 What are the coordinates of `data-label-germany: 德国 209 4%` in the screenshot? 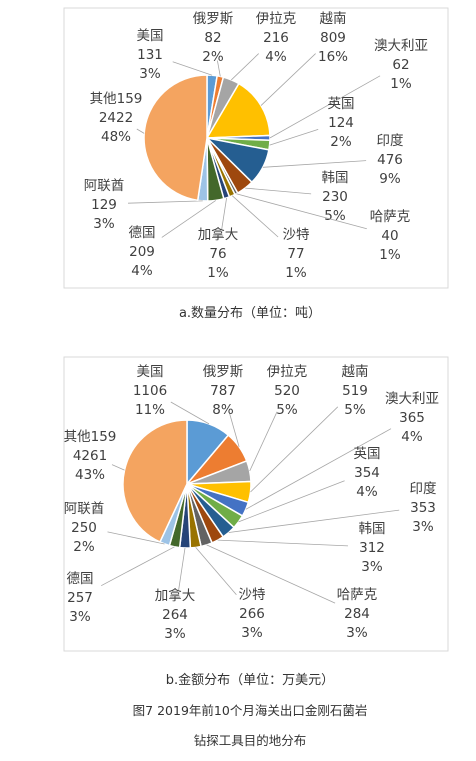 It's located at (142, 252).